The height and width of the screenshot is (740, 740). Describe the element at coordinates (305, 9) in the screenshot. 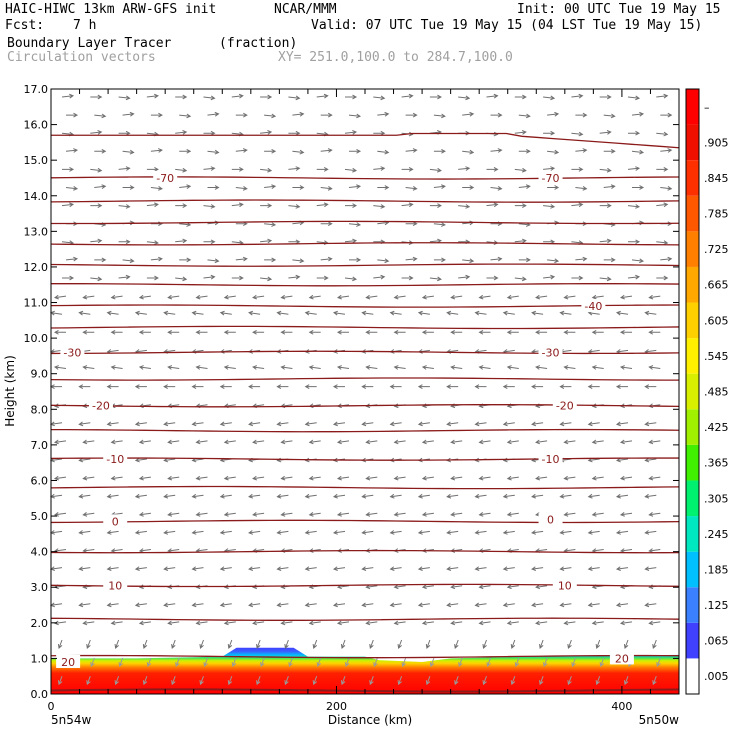

I see `org-label: NCAR/MMM` at that location.